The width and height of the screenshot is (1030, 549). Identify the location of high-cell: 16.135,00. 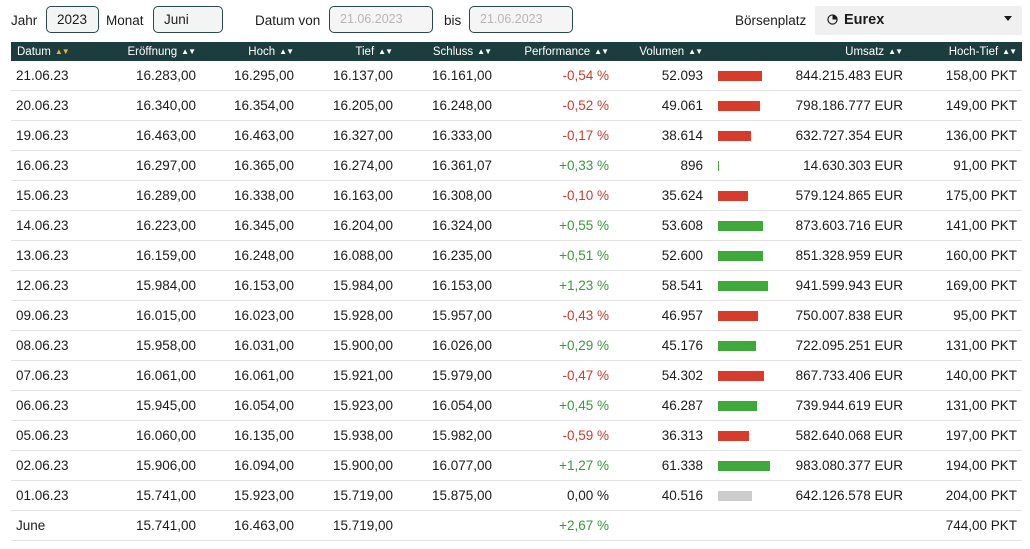
(250, 435).